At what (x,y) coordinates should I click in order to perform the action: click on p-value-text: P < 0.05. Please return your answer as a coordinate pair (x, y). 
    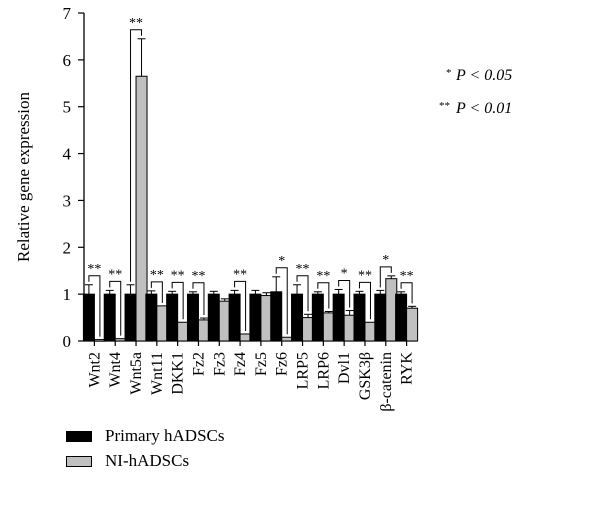
    Looking at the image, I should click on (483, 75).